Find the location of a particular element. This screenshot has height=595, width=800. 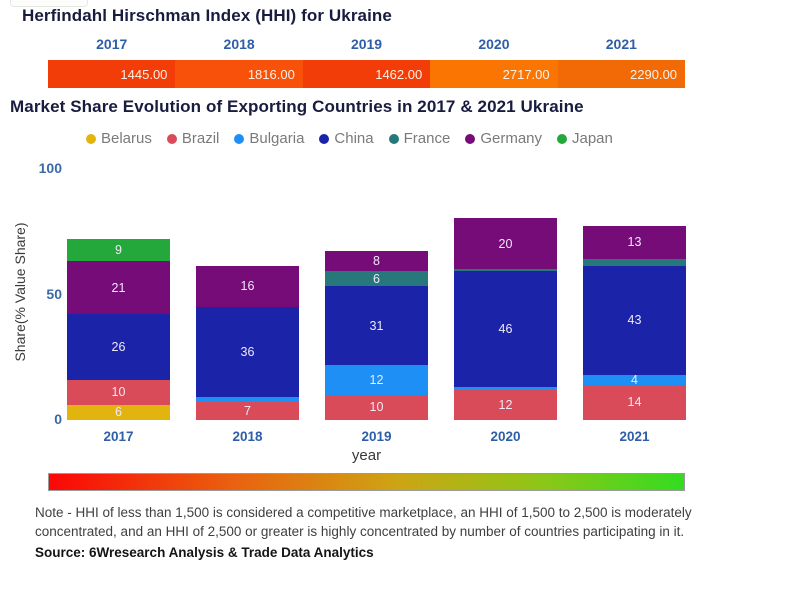

legend-item-germany: Germany is located at coordinates (503, 138).